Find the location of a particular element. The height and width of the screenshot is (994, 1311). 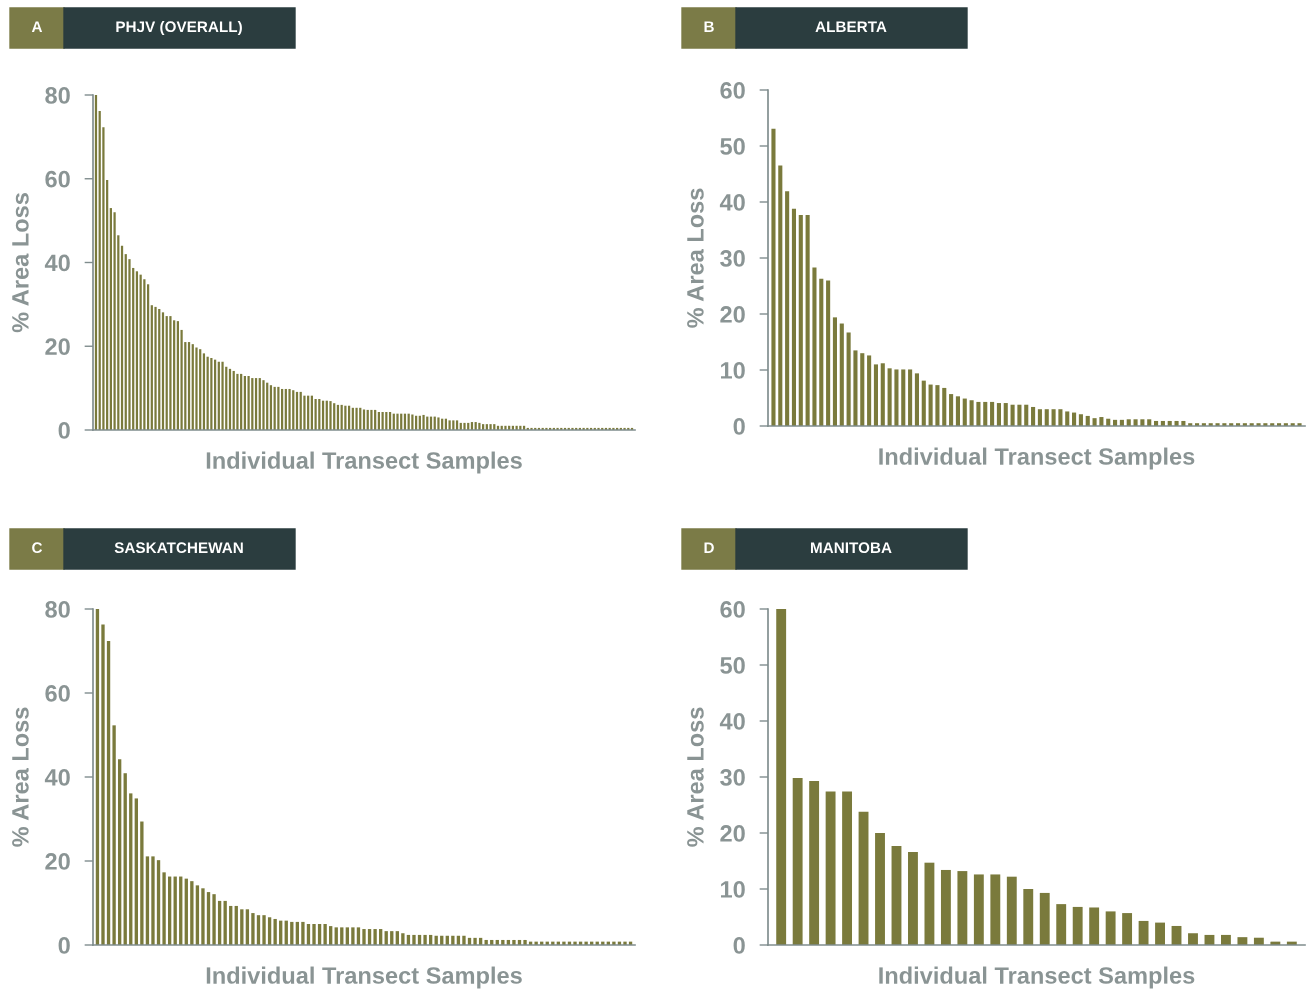

chart-title: SASKATCHEWAN is located at coordinates (178, 548).